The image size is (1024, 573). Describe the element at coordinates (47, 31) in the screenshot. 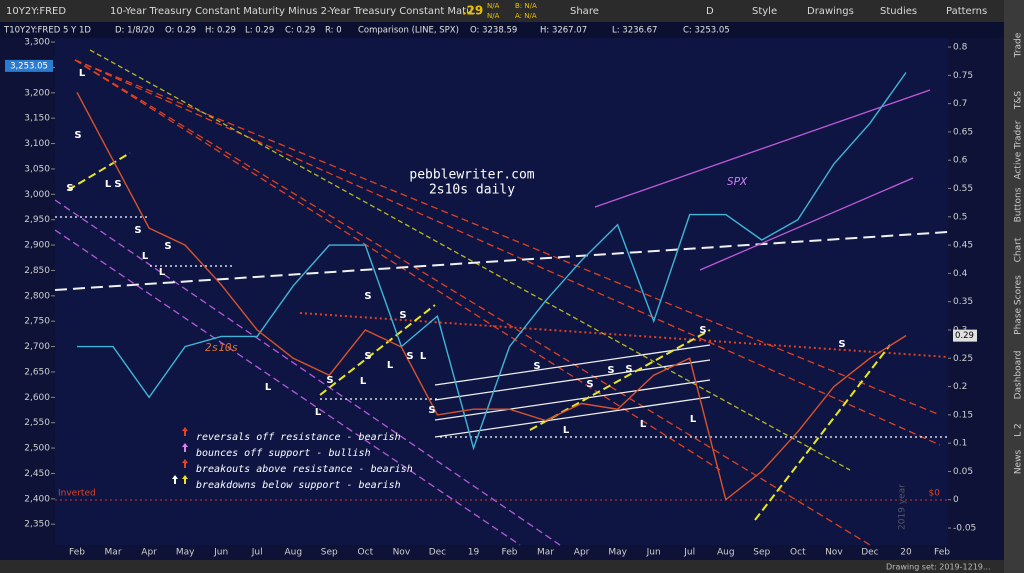

I see `legend-item: T10Y2Y:FRED 5 Y 1D` at that location.